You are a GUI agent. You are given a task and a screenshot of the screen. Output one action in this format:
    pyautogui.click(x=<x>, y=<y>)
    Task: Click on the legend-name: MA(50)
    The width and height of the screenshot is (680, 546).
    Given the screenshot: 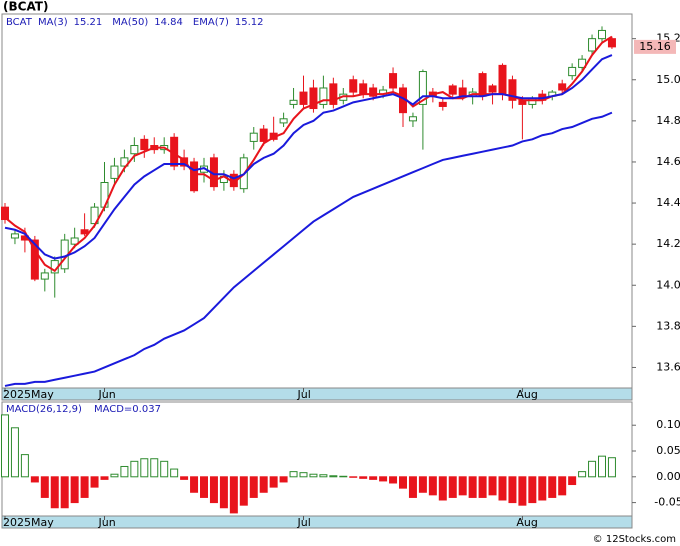 What is the action you would take?
    pyautogui.click(x=130, y=22)
    